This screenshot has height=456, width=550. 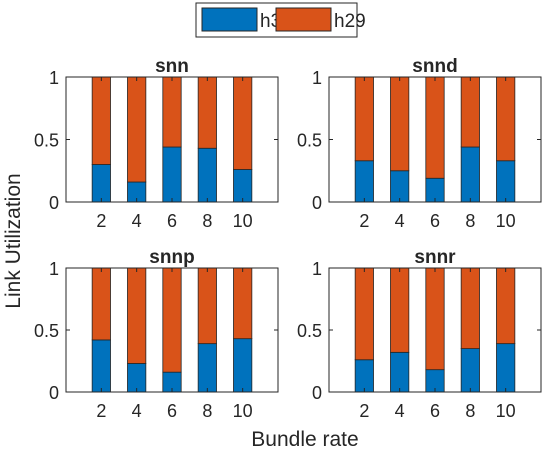 What do you see at coordinates (434, 66) in the screenshot?
I see `panel-title: snnd` at bounding box center [434, 66].